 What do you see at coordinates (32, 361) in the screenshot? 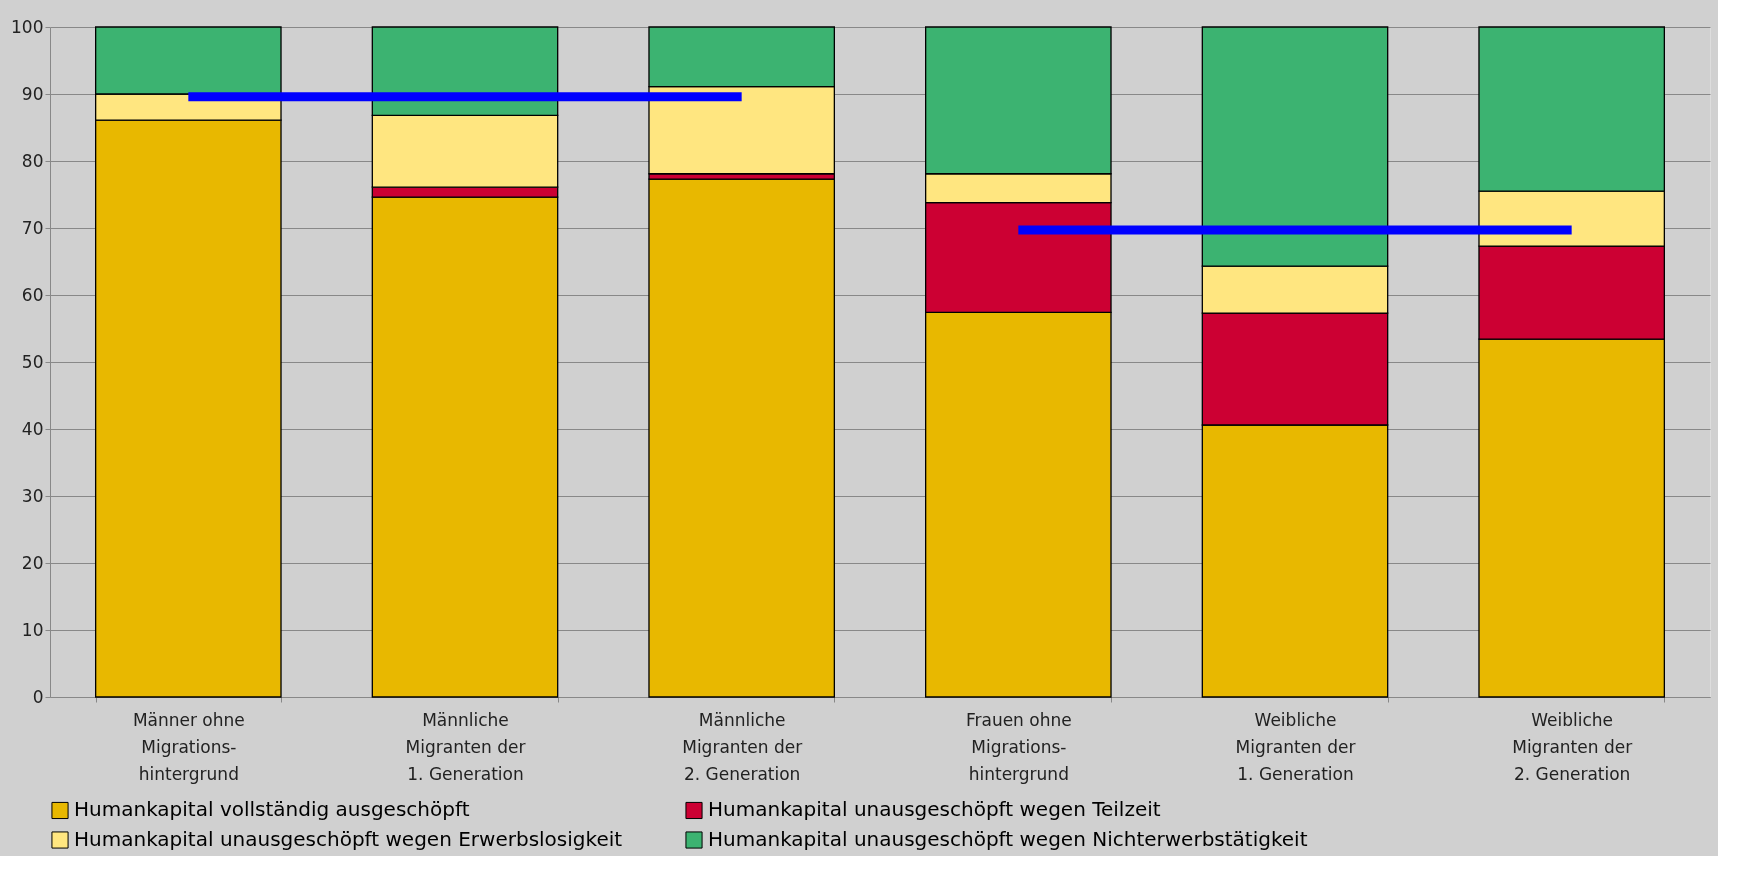
I see `y-tick-label: 50` at bounding box center [32, 361].